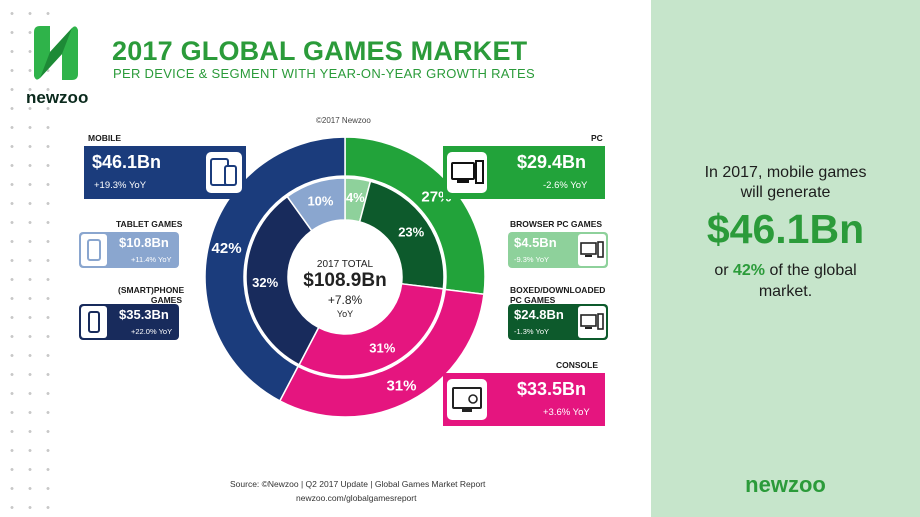  I want to click on browser-card: $4.5Bn -9.3% YoY, so click(558, 250).